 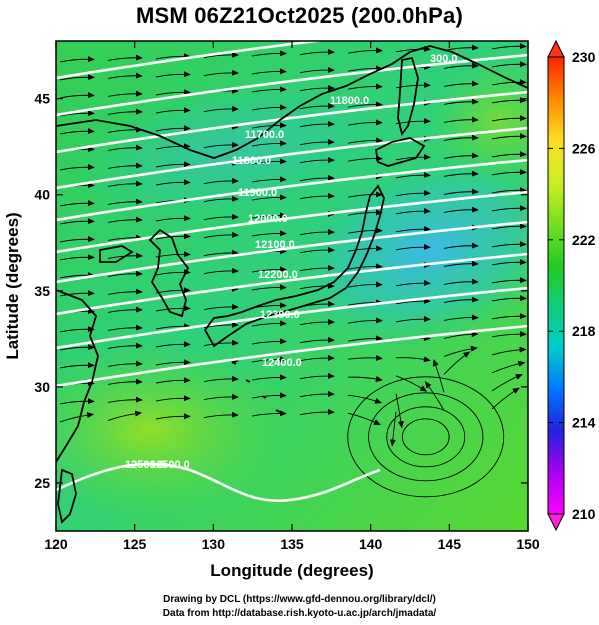 I want to click on contour-label: 12400.0, so click(x=282, y=363).